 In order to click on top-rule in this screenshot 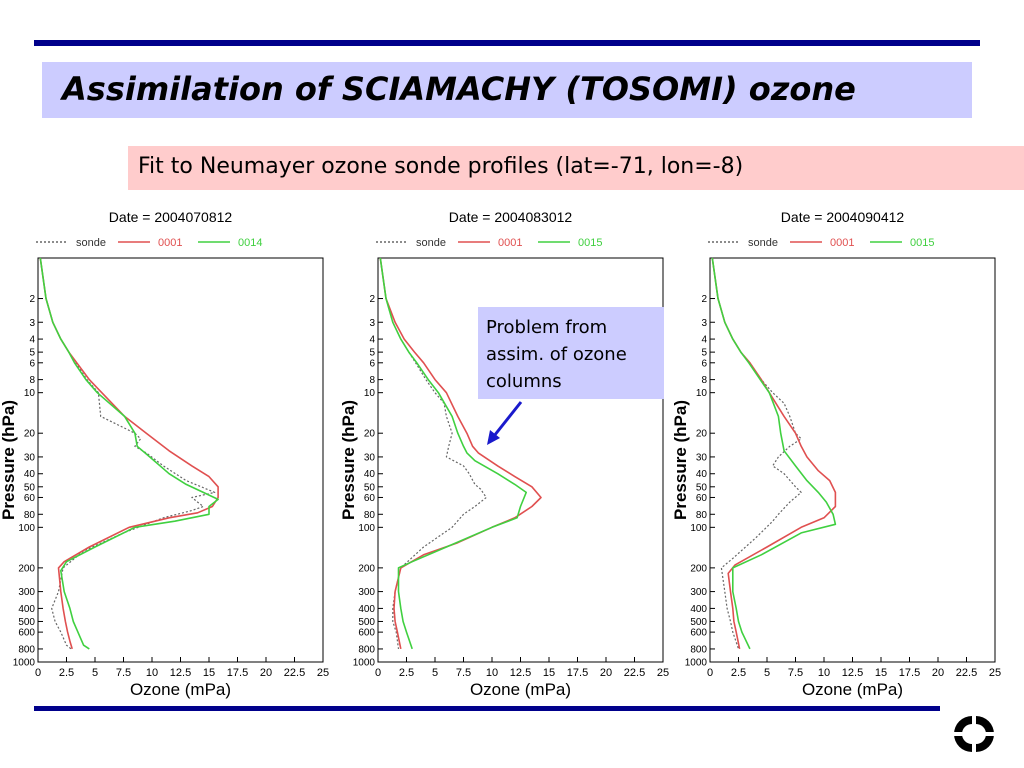, I will do `click(507, 43)`.